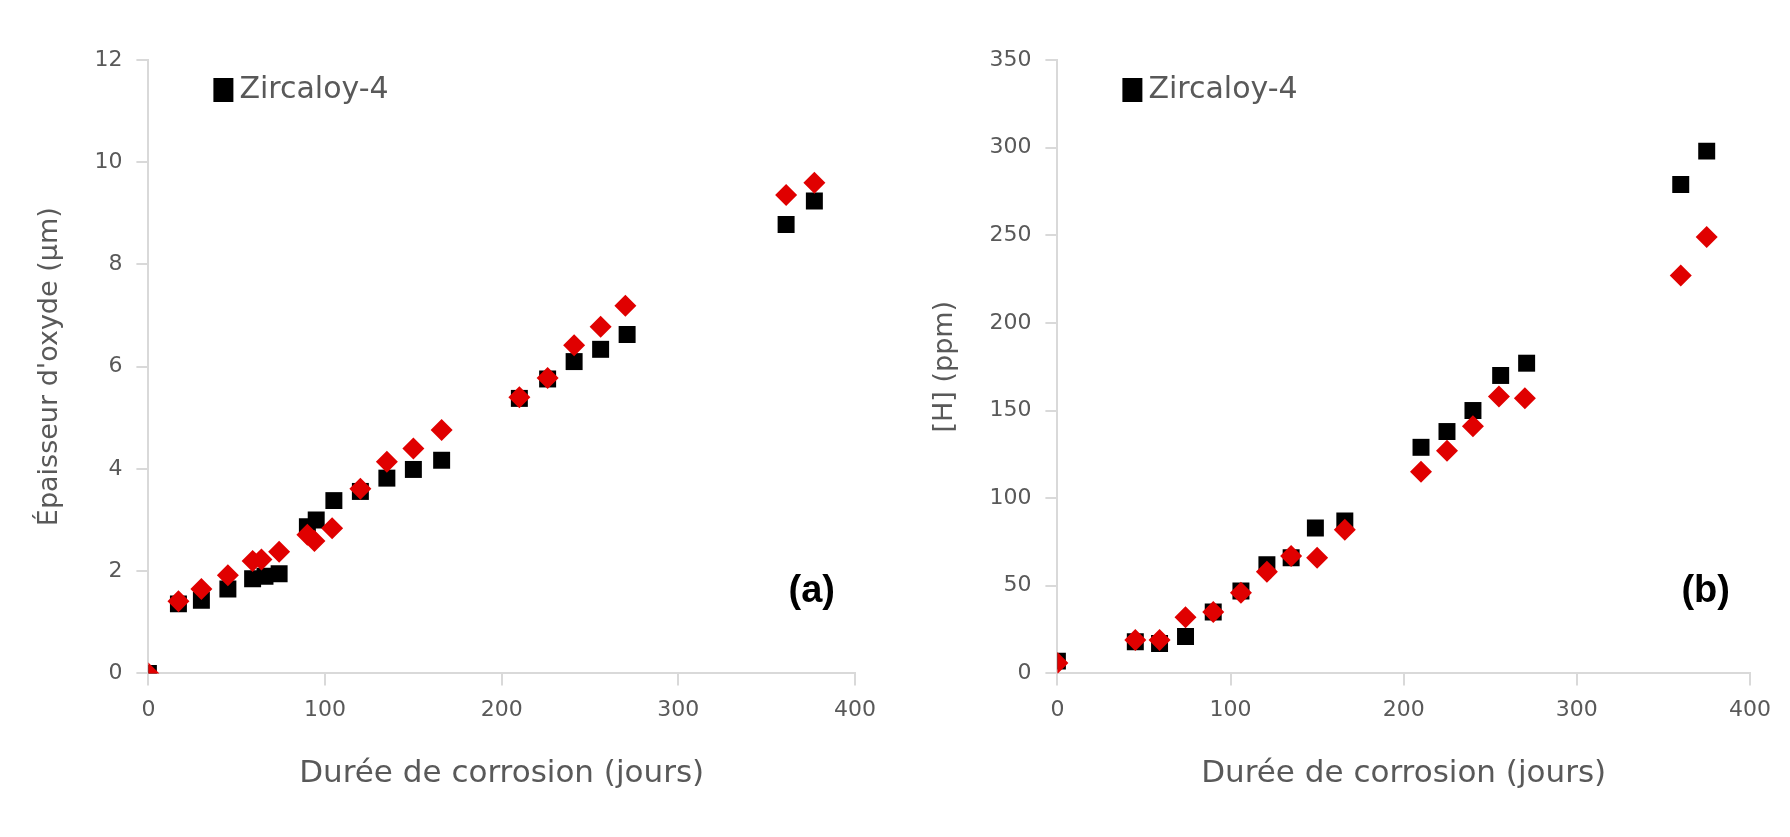 This screenshot has height=837, width=1790. Describe the element at coordinates (108, 160) in the screenshot. I see `y-tick-label: 10` at that location.